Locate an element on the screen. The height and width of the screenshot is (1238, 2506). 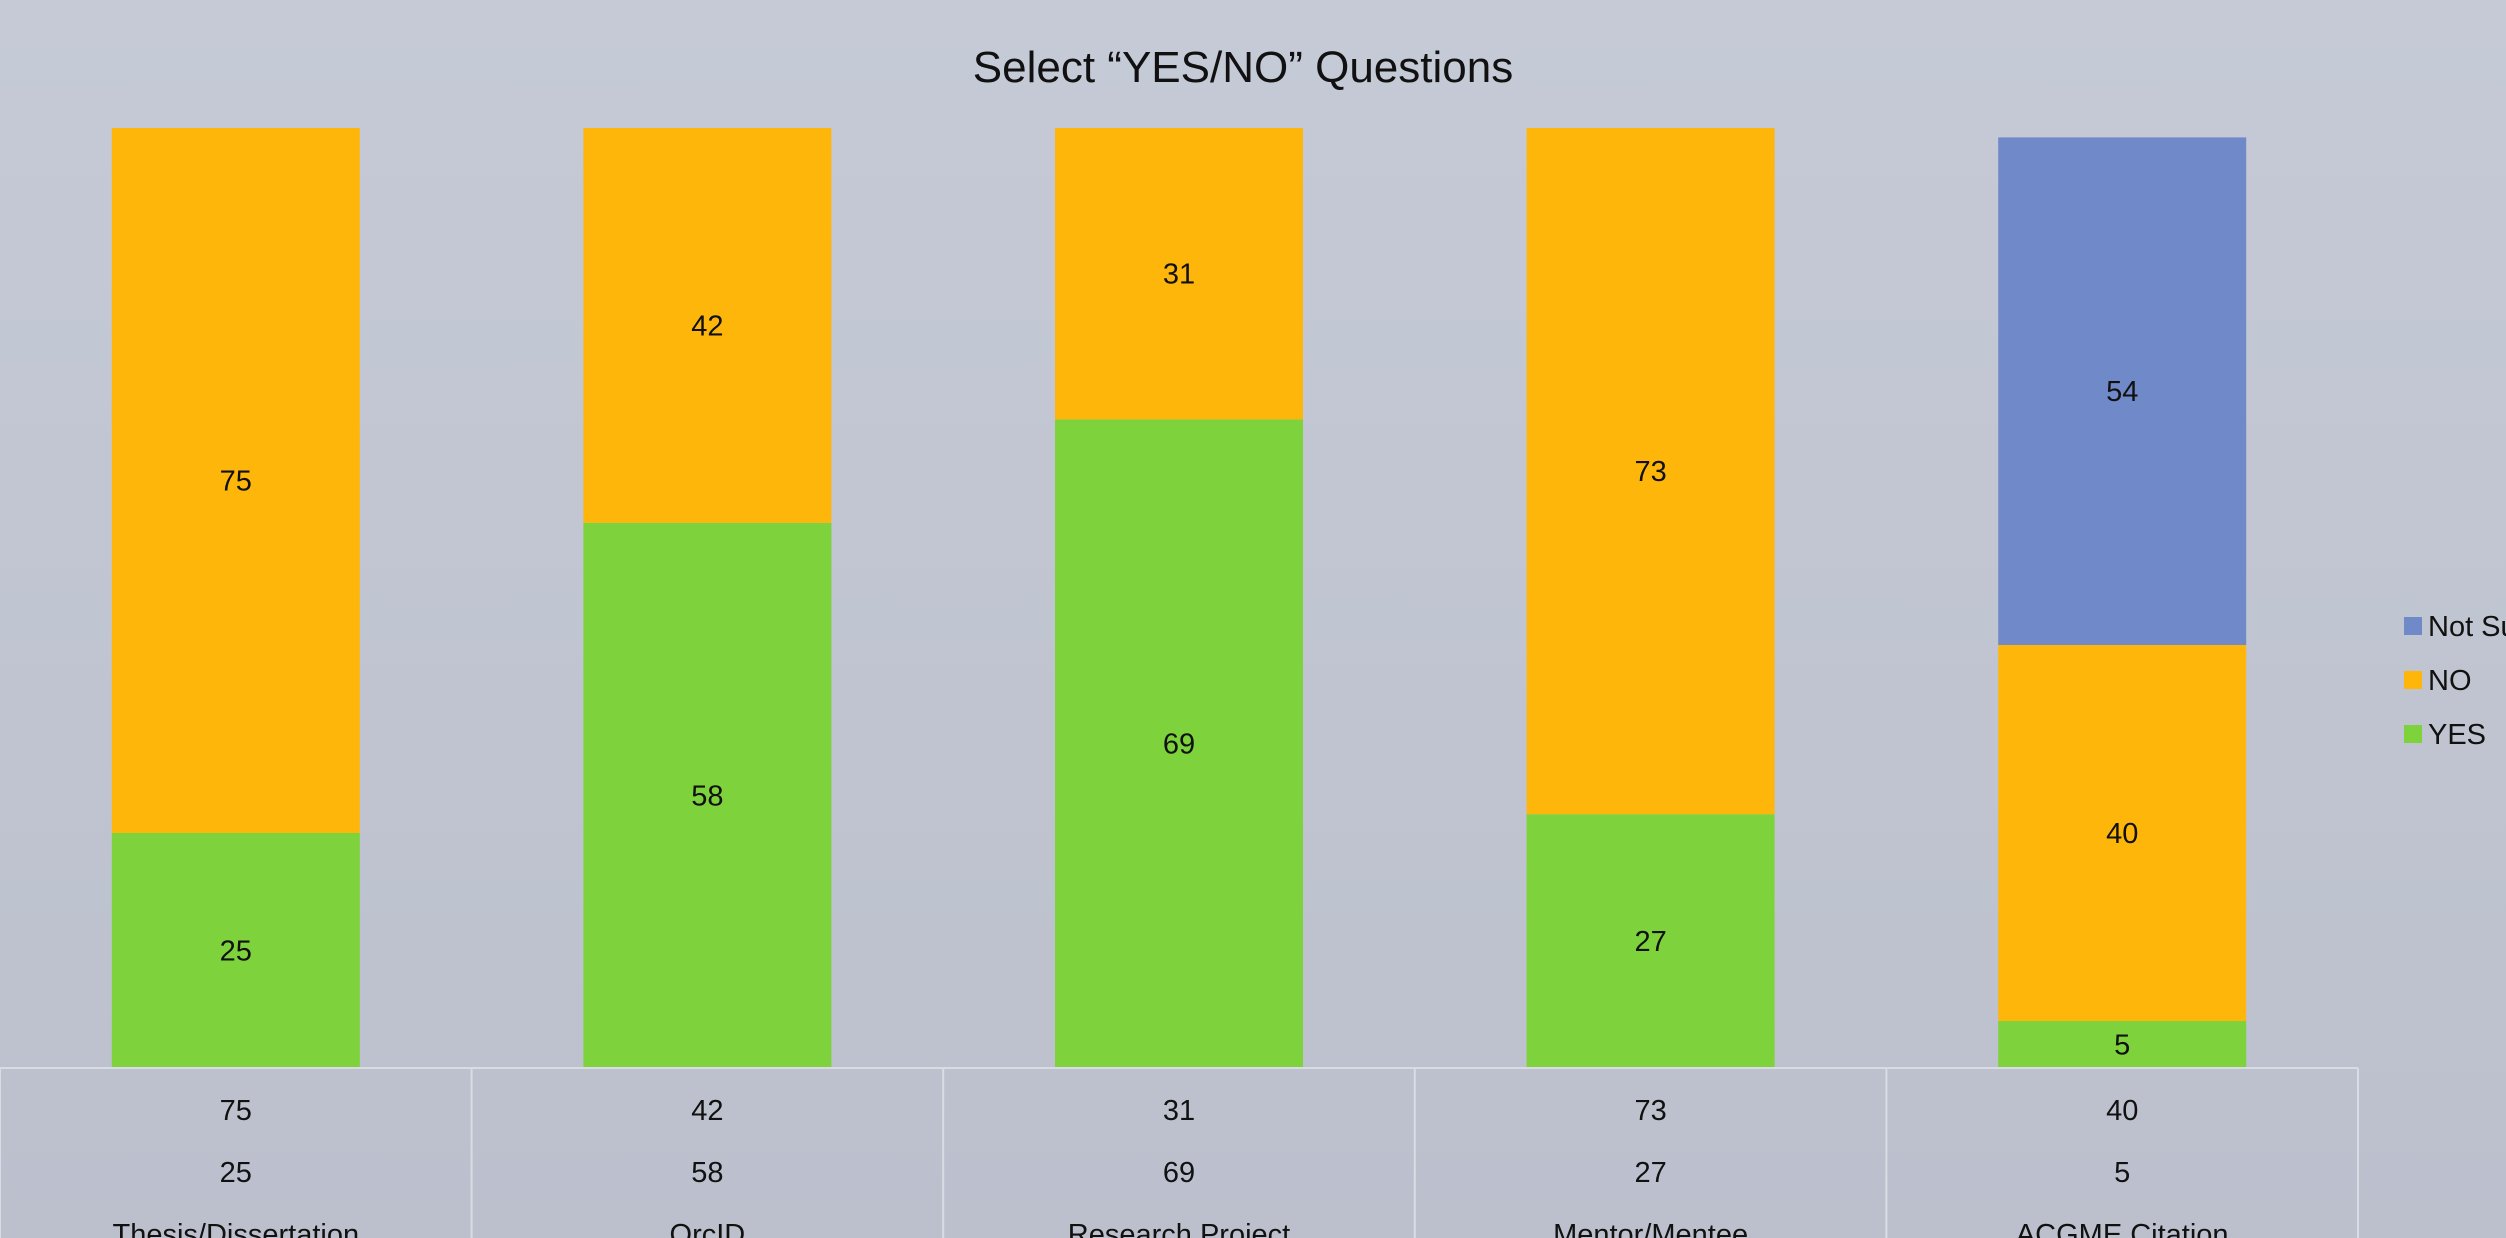
bar-mentor-mentee-yes is located at coordinates (1650, 941).